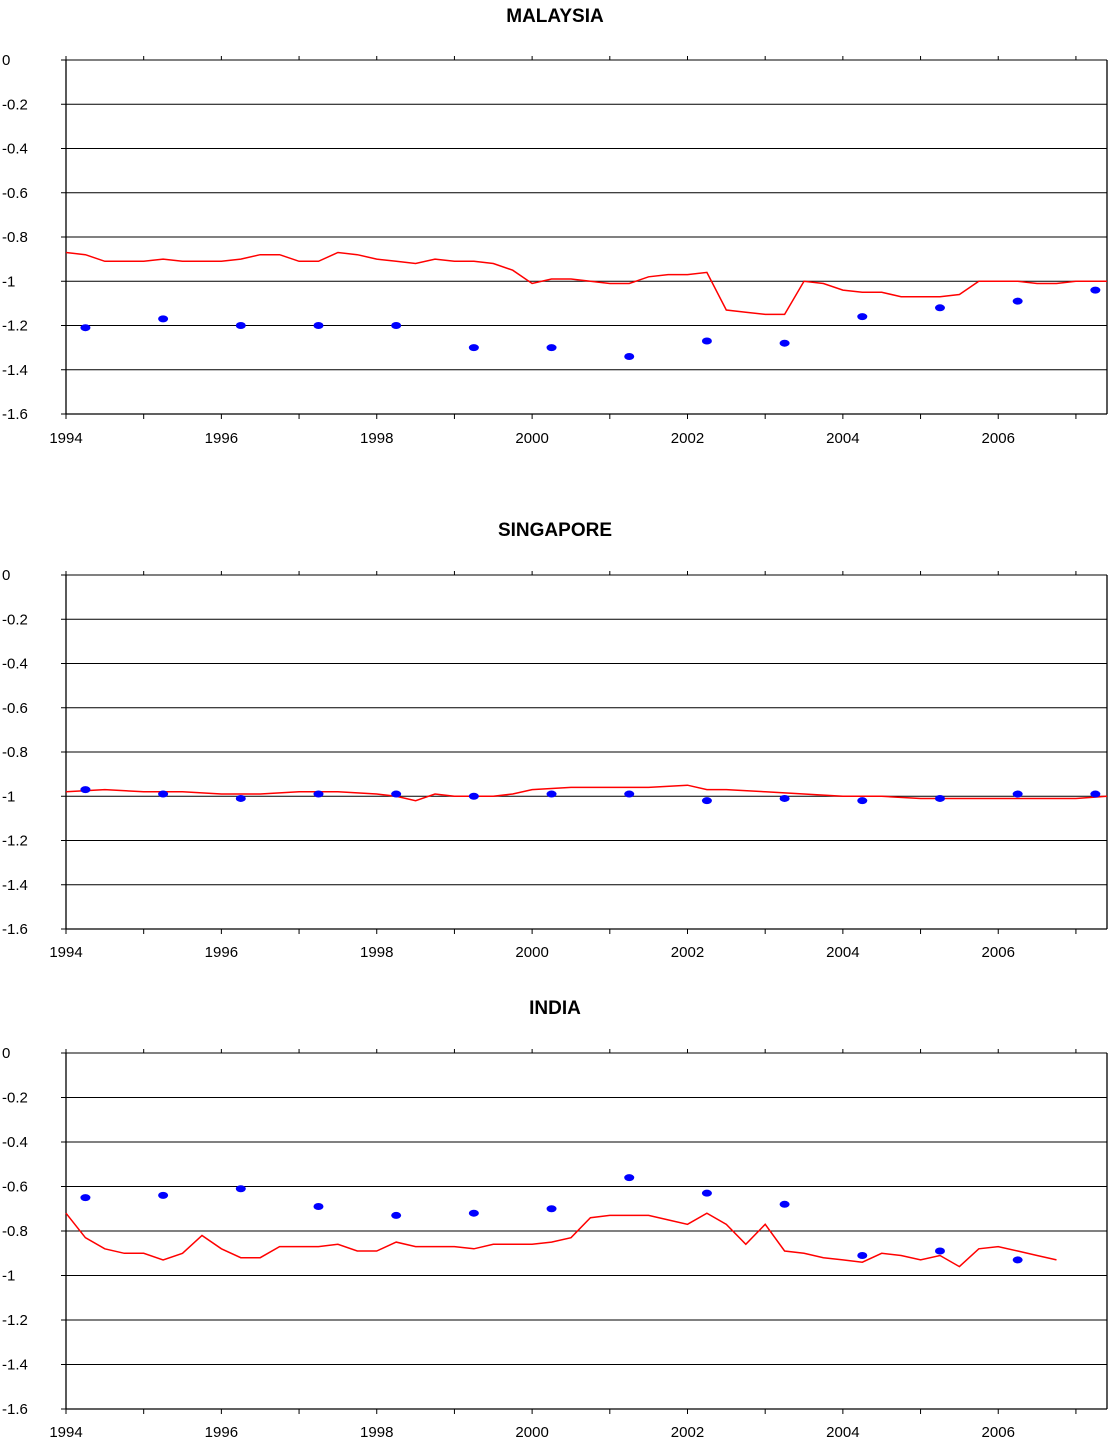  I want to click on chart-title: MALAYSIA, so click(555, 16).